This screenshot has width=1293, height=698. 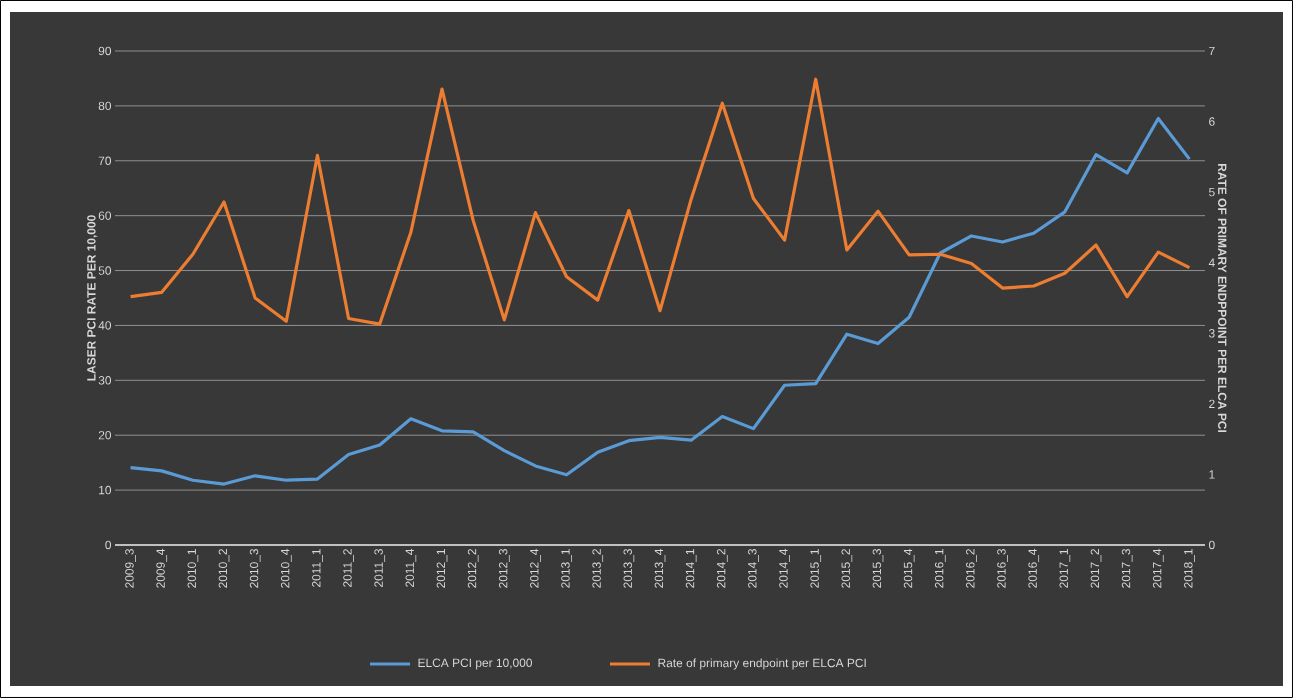 What do you see at coordinates (878, 568) in the screenshot?
I see `x-tick-label: 2015_3` at bounding box center [878, 568].